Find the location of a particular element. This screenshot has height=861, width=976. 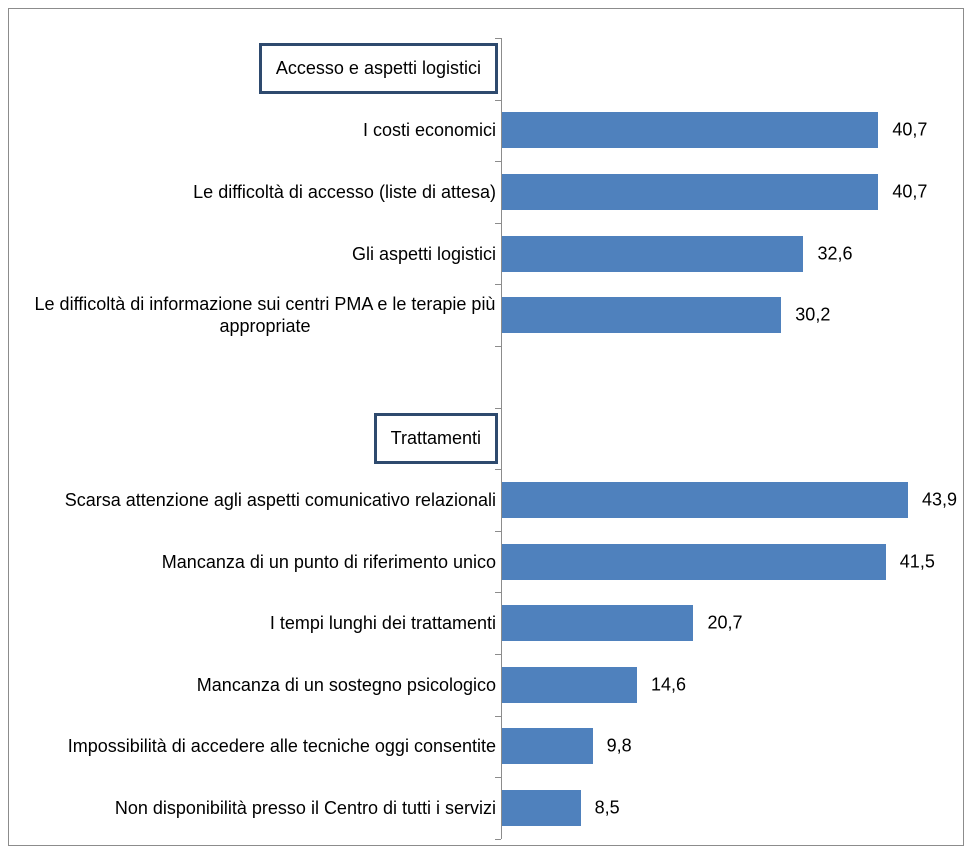

value-label: 9,8 is located at coordinates (619, 745).